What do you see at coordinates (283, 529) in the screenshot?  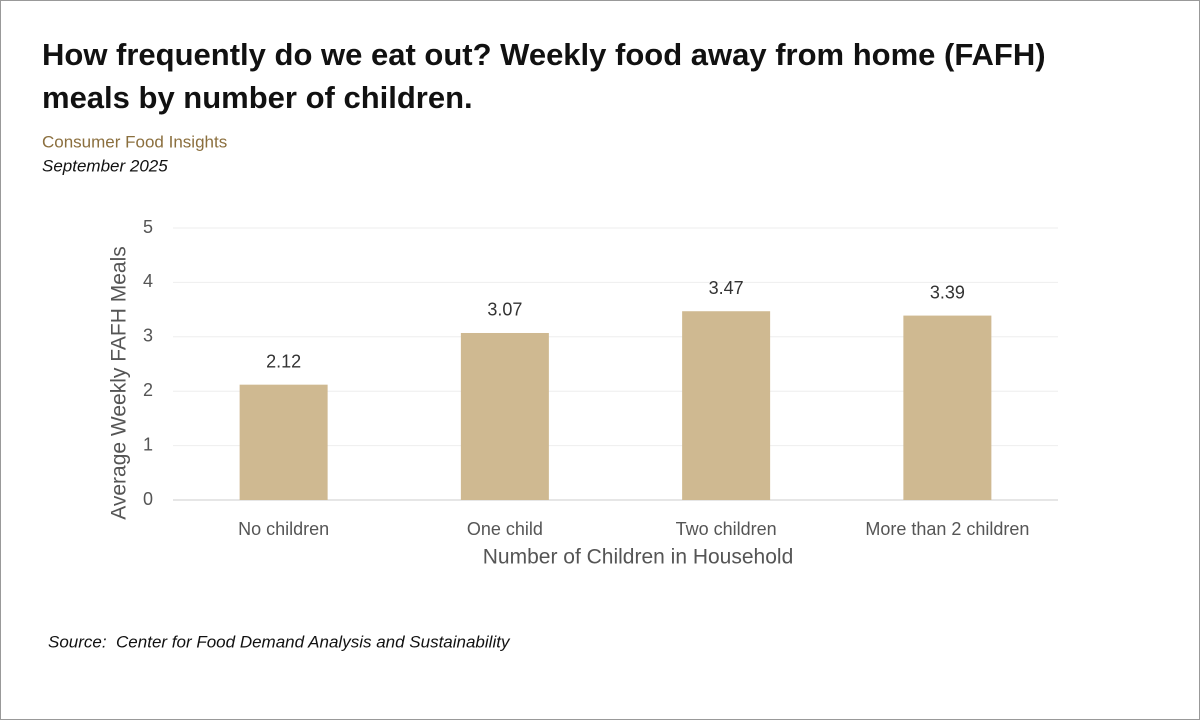 I see `x-tick-label: No children` at bounding box center [283, 529].